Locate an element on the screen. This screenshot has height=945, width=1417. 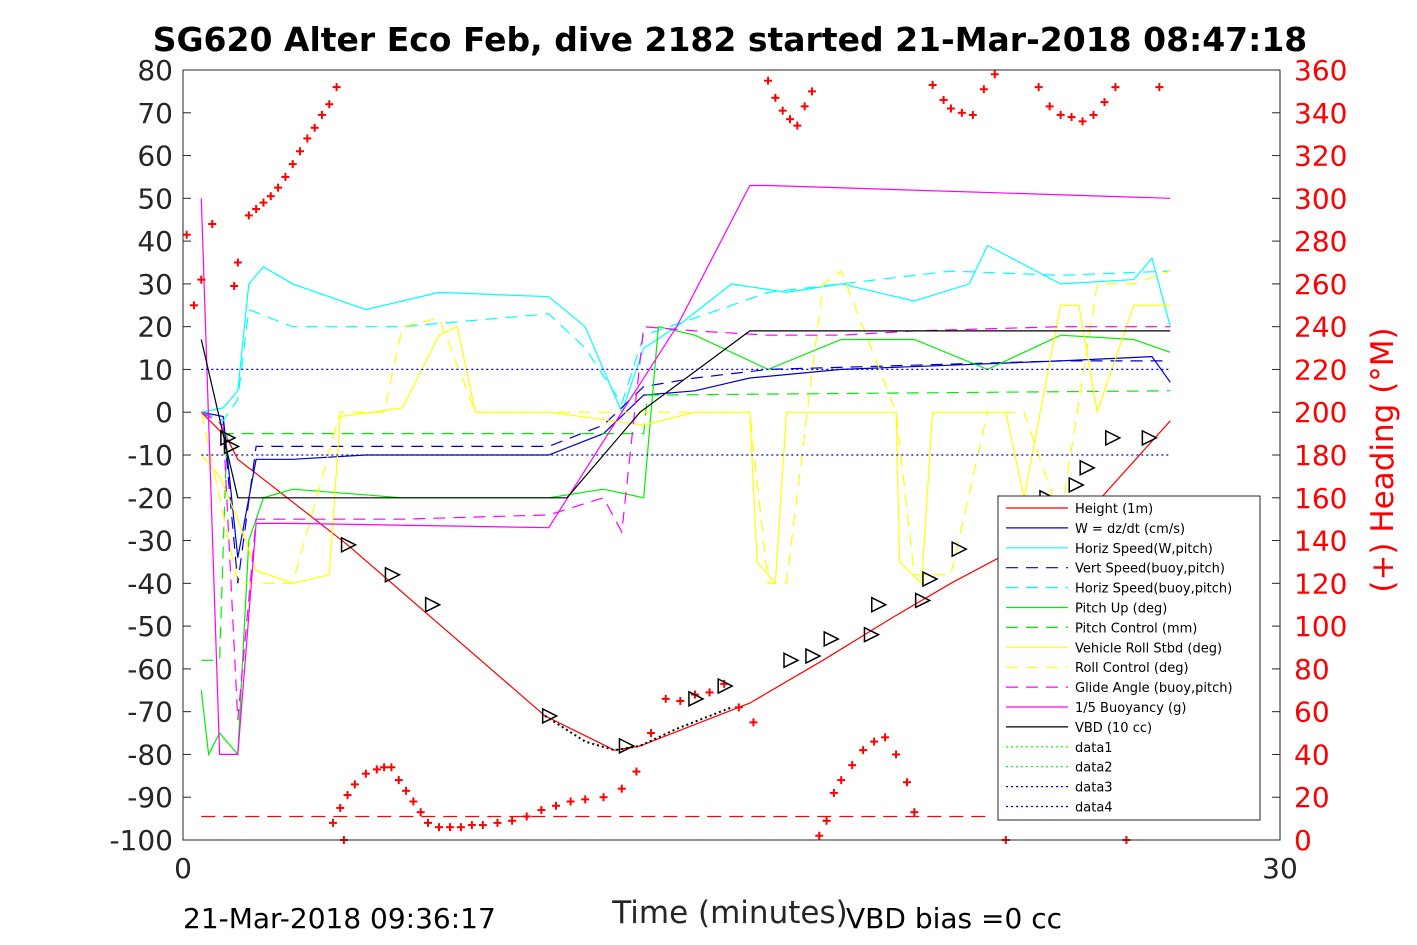
y2-tick-label: 180 is located at coordinates (1320, 455).